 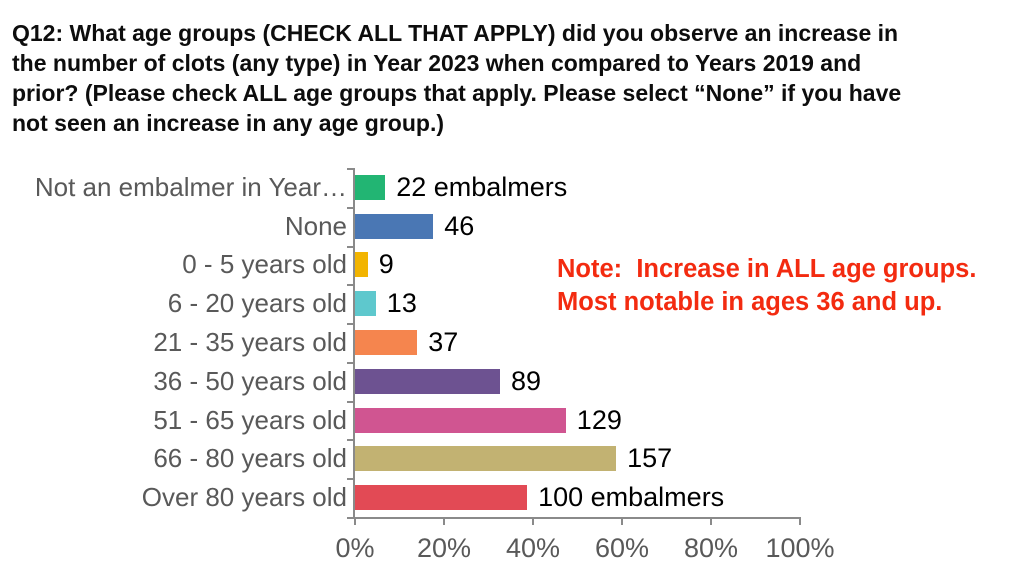 I want to click on value-label: 9, so click(x=386, y=264).